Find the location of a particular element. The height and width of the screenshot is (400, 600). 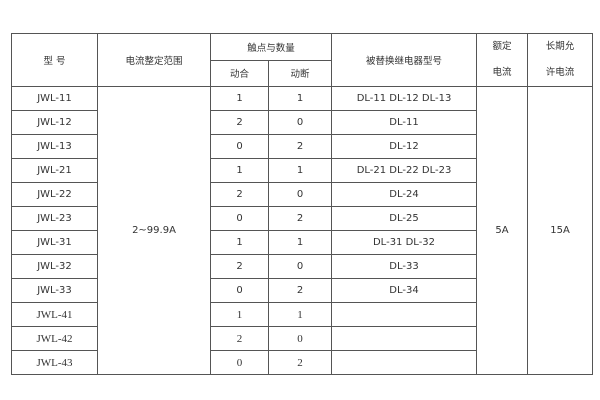

replaces-cell: DL-25 is located at coordinates (404, 218).